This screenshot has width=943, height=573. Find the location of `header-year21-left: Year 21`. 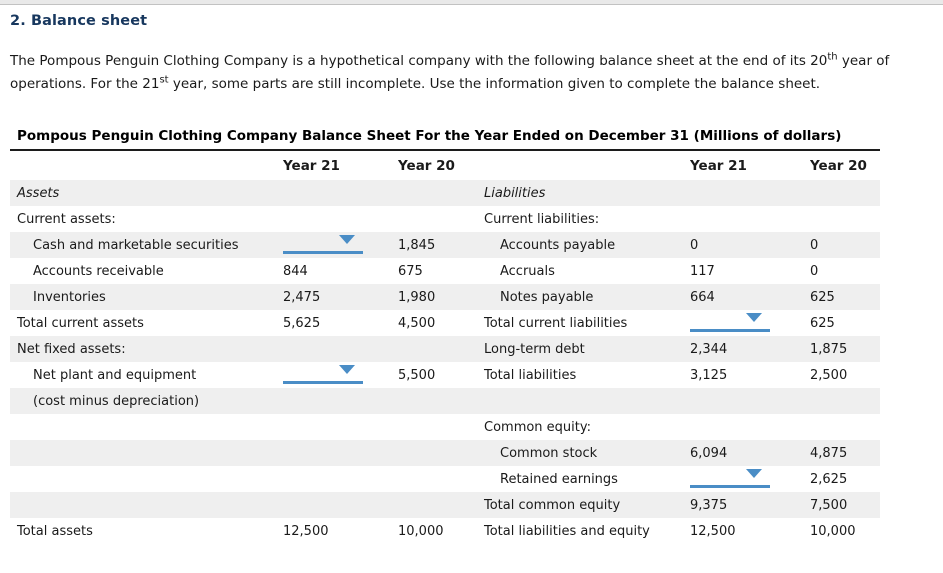

header-year21-left: Year 21 is located at coordinates (311, 165).